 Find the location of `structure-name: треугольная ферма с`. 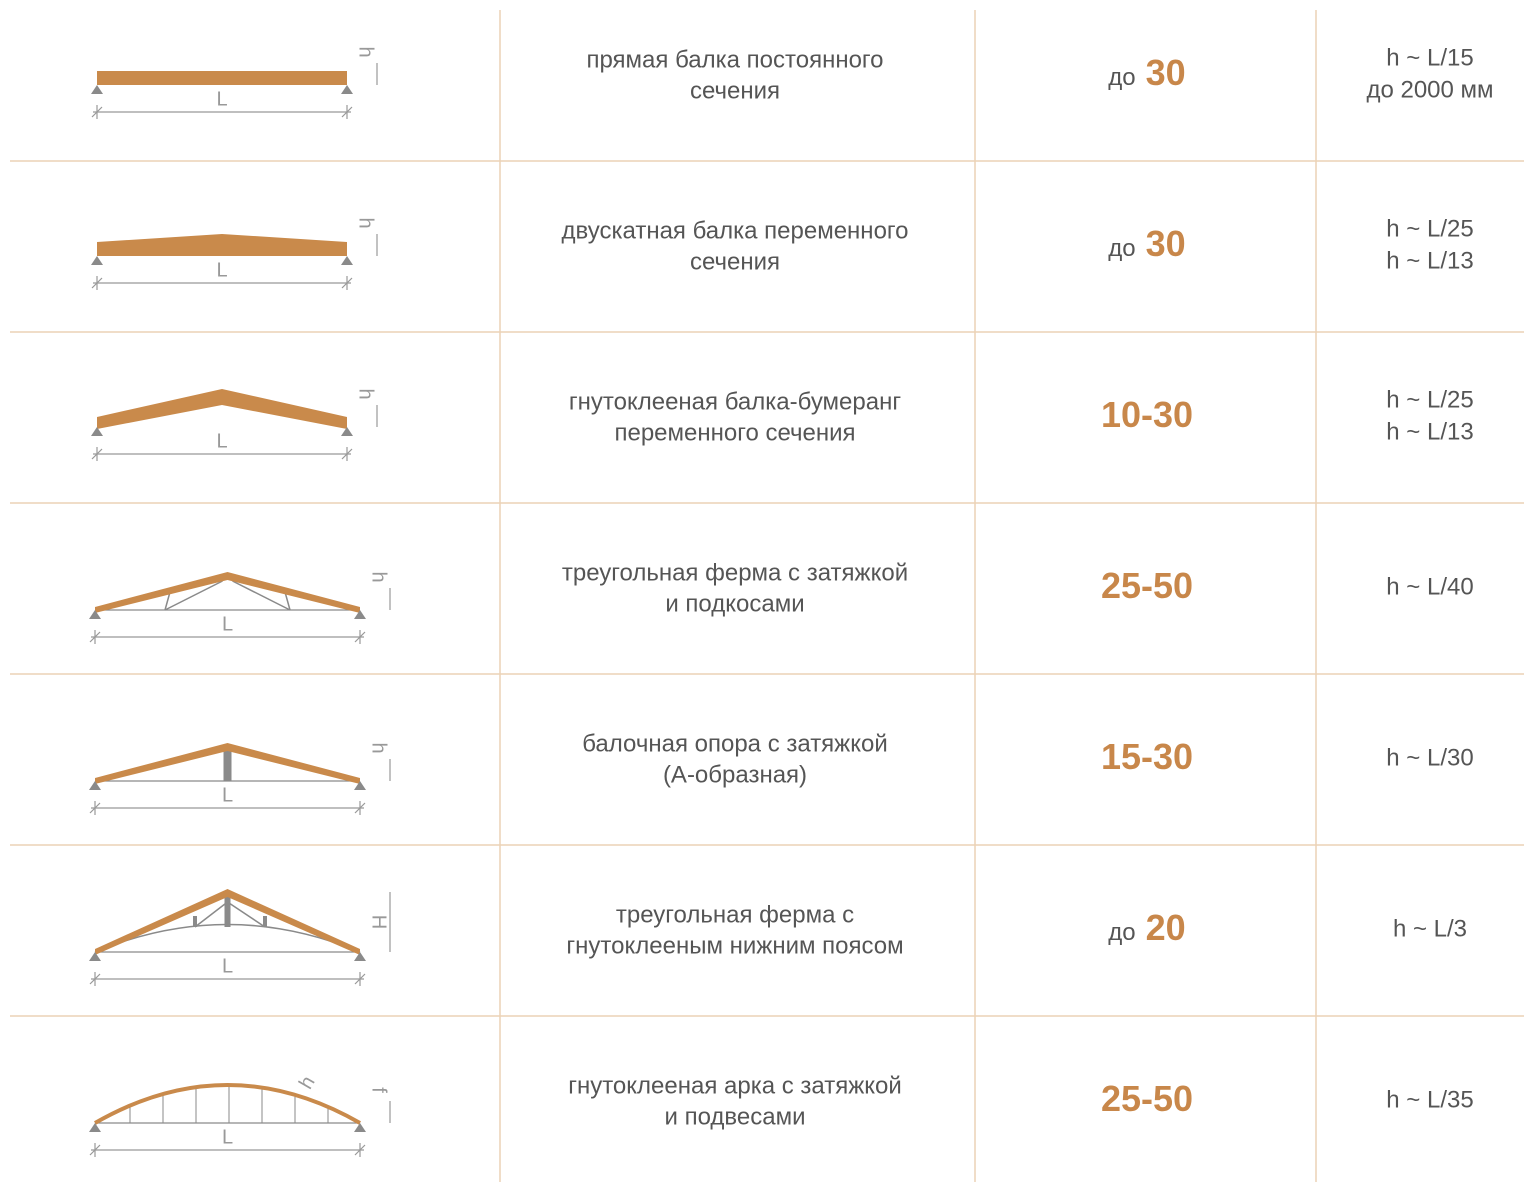

structure-name: треугольная ферма с is located at coordinates (735, 914).